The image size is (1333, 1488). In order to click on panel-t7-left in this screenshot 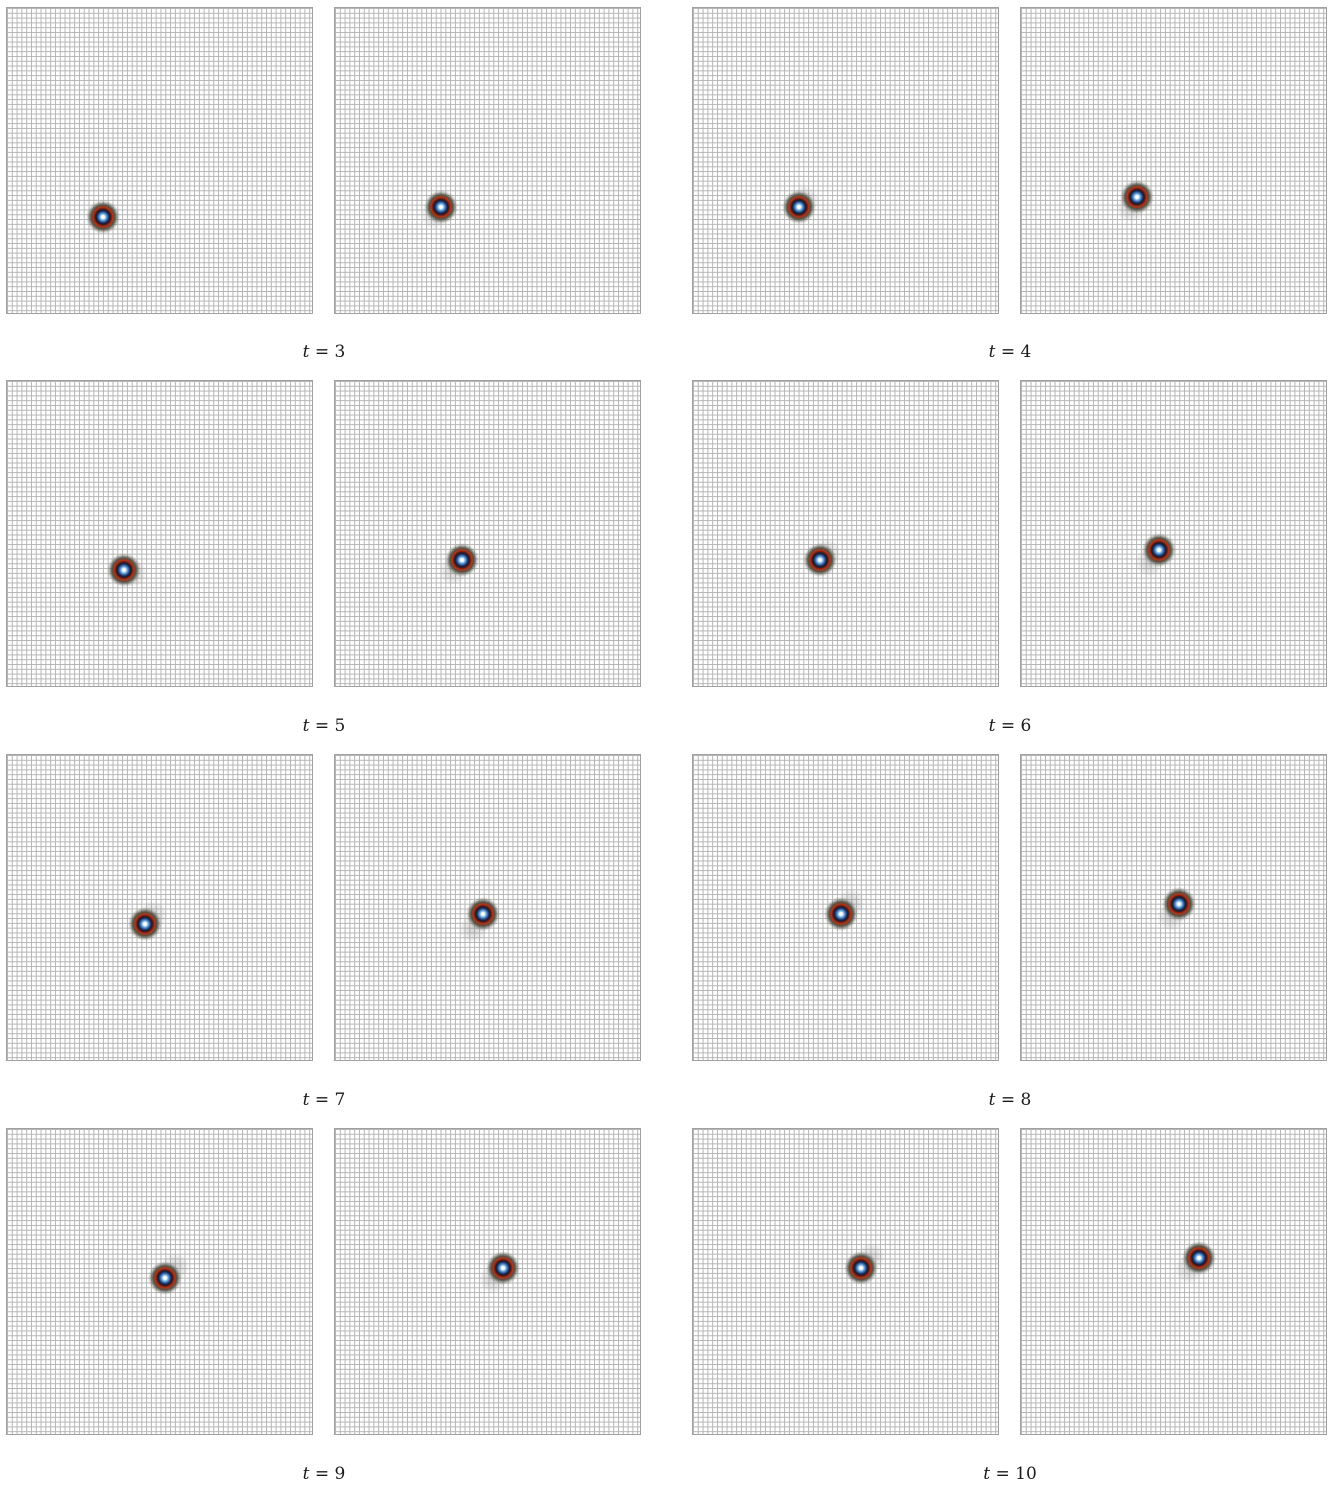, I will do `click(159, 907)`.